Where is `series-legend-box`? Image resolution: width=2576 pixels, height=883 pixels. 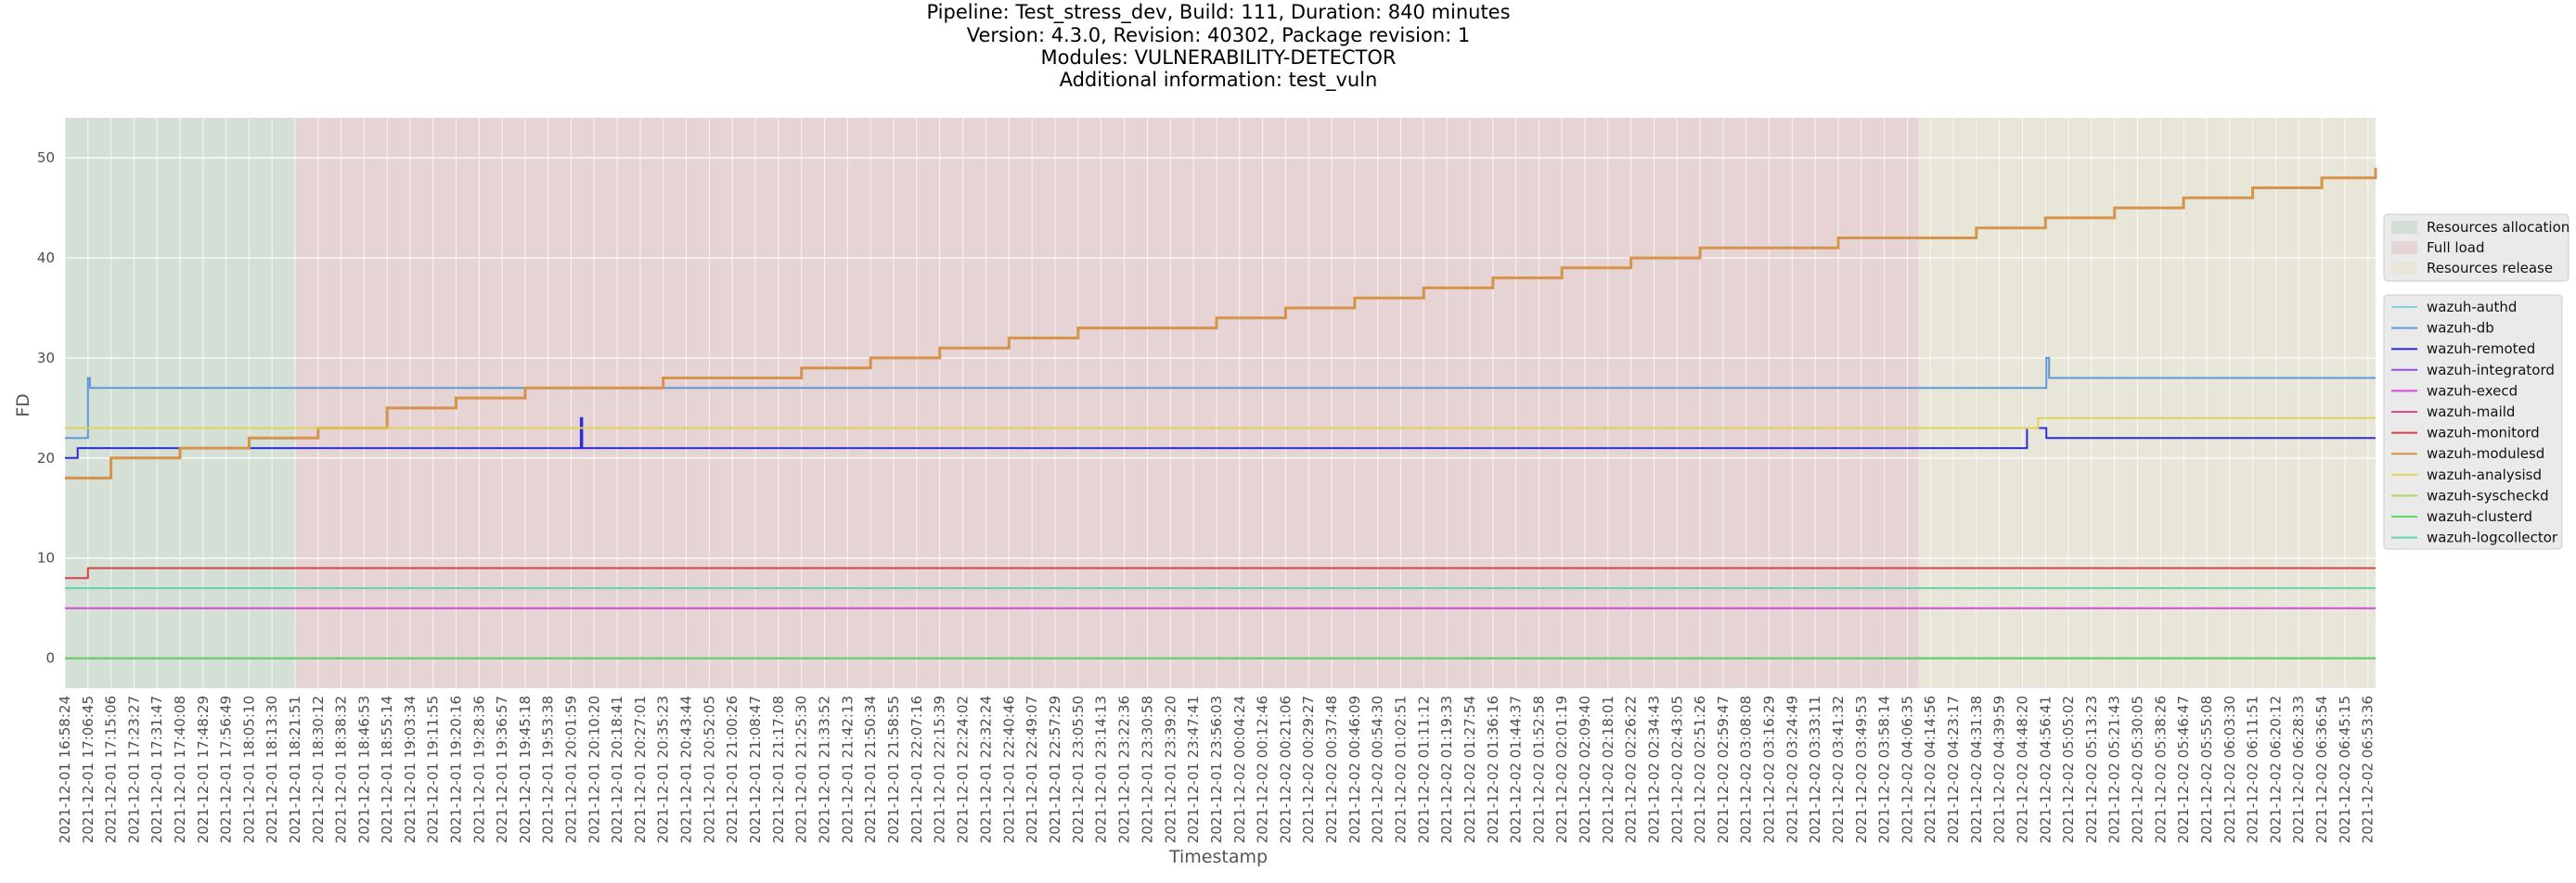 series-legend-box is located at coordinates (2473, 422).